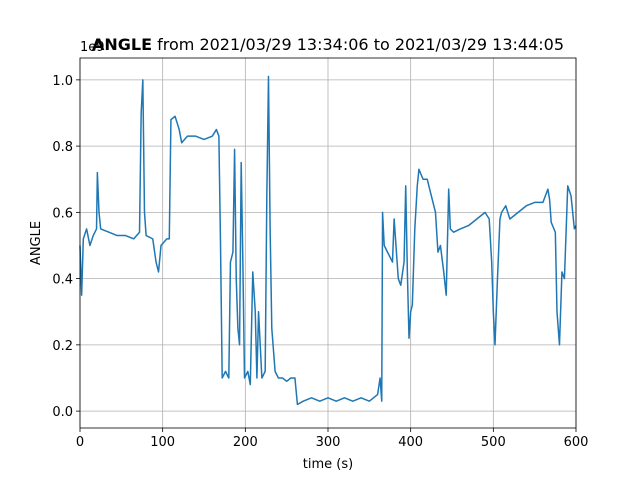  I want to click on title-bold: ANGLE, so click(122, 44).